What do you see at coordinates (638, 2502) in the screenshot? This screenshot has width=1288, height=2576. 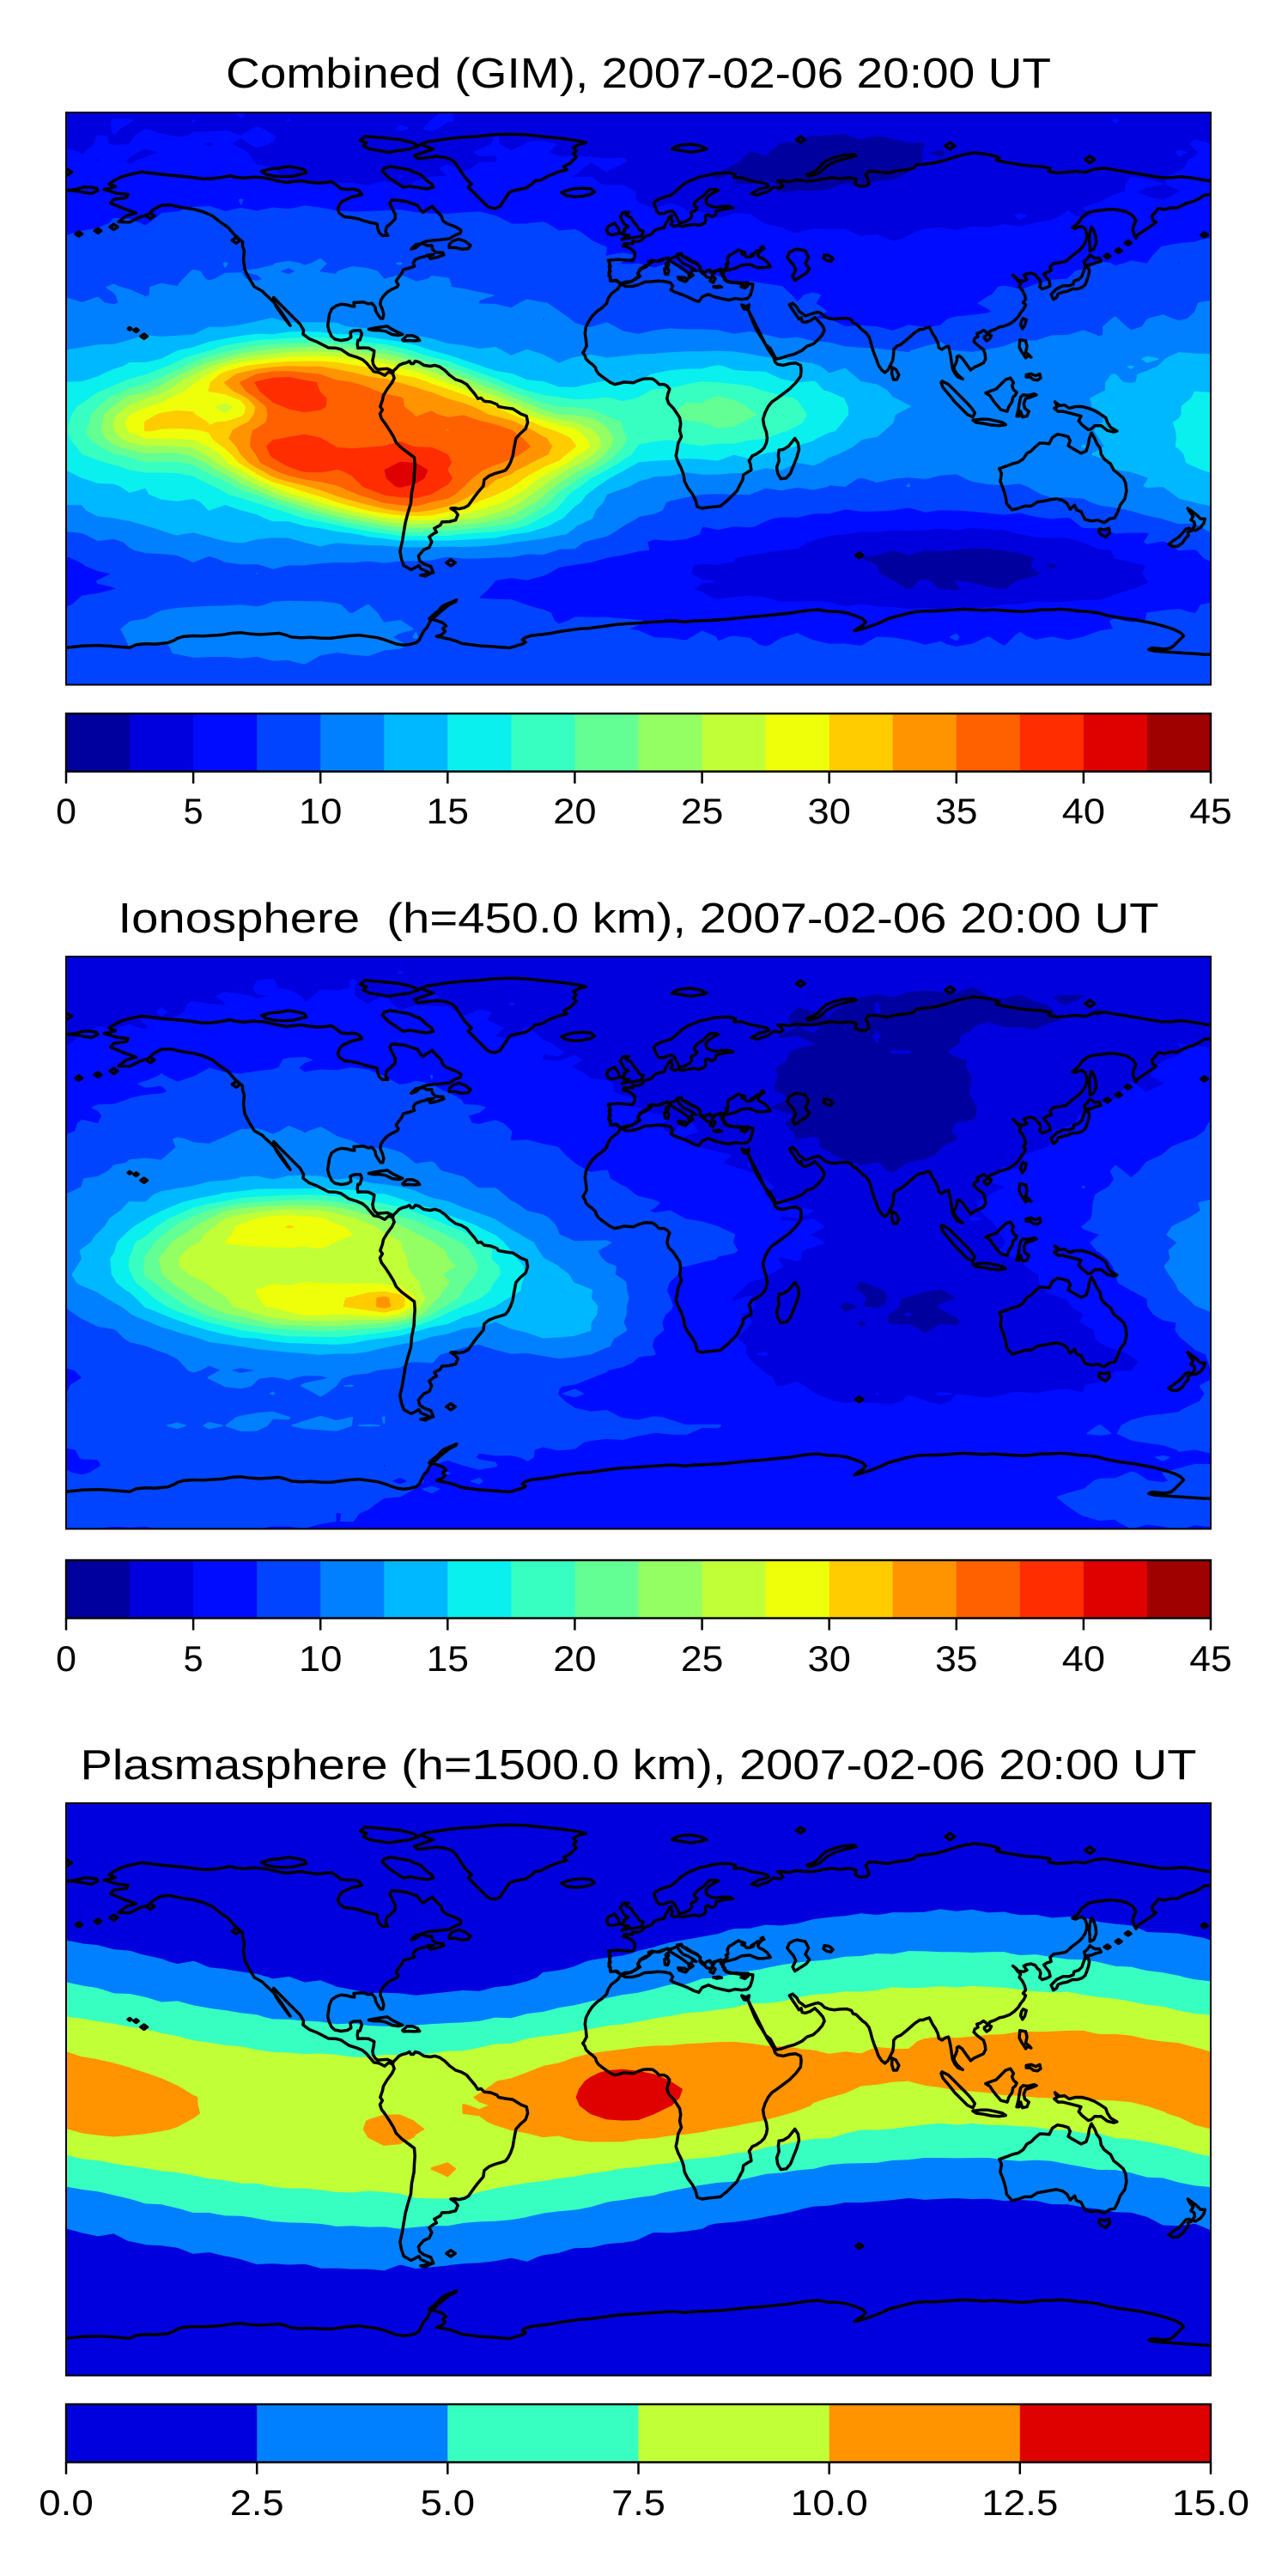 I see `svg-text: 7.5` at bounding box center [638, 2502].